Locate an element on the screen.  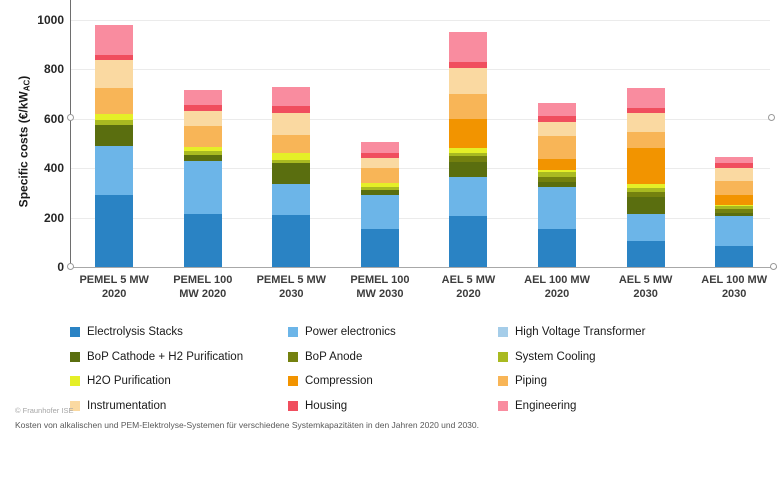
legend-item: Instrumentation is located at coordinates (179, 406).